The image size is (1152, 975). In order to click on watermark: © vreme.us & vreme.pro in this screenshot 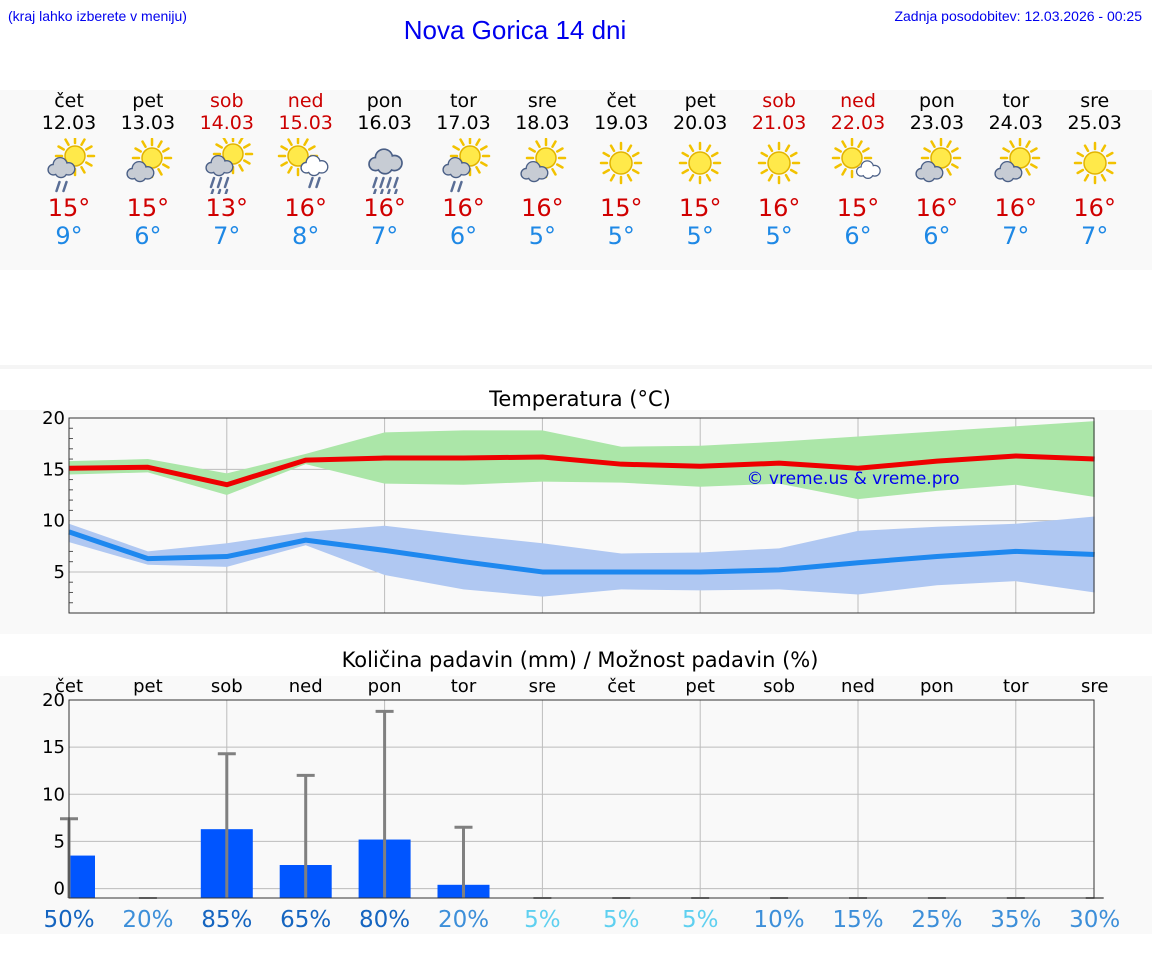, I will do `click(852, 479)`.